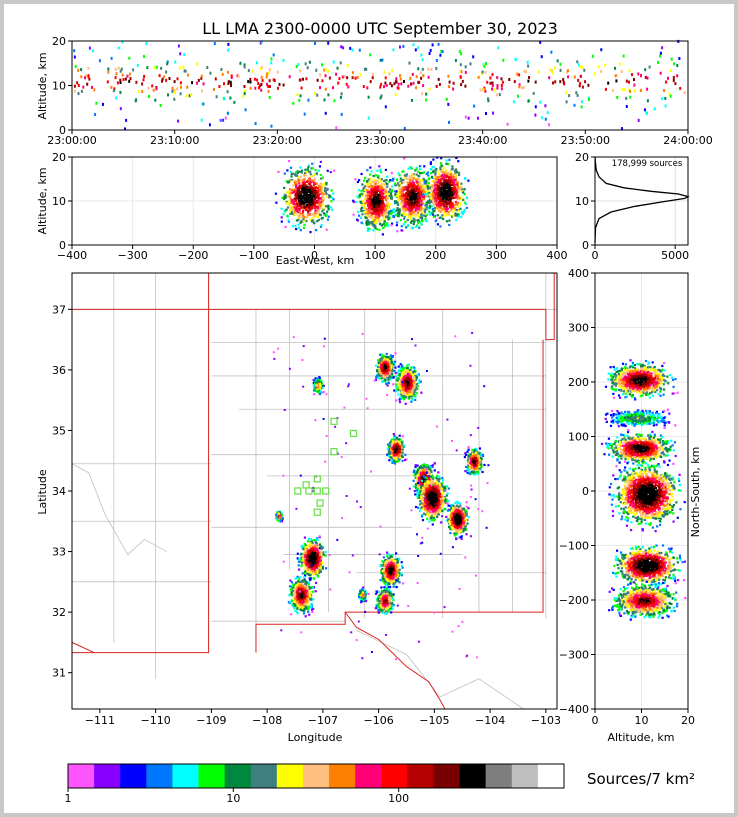 This screenshot has height=817, width=738. Describe the element at coordinates (71, 140) in the screenshot. I see `time-height-xtick-label: 23:00:00` at that location.